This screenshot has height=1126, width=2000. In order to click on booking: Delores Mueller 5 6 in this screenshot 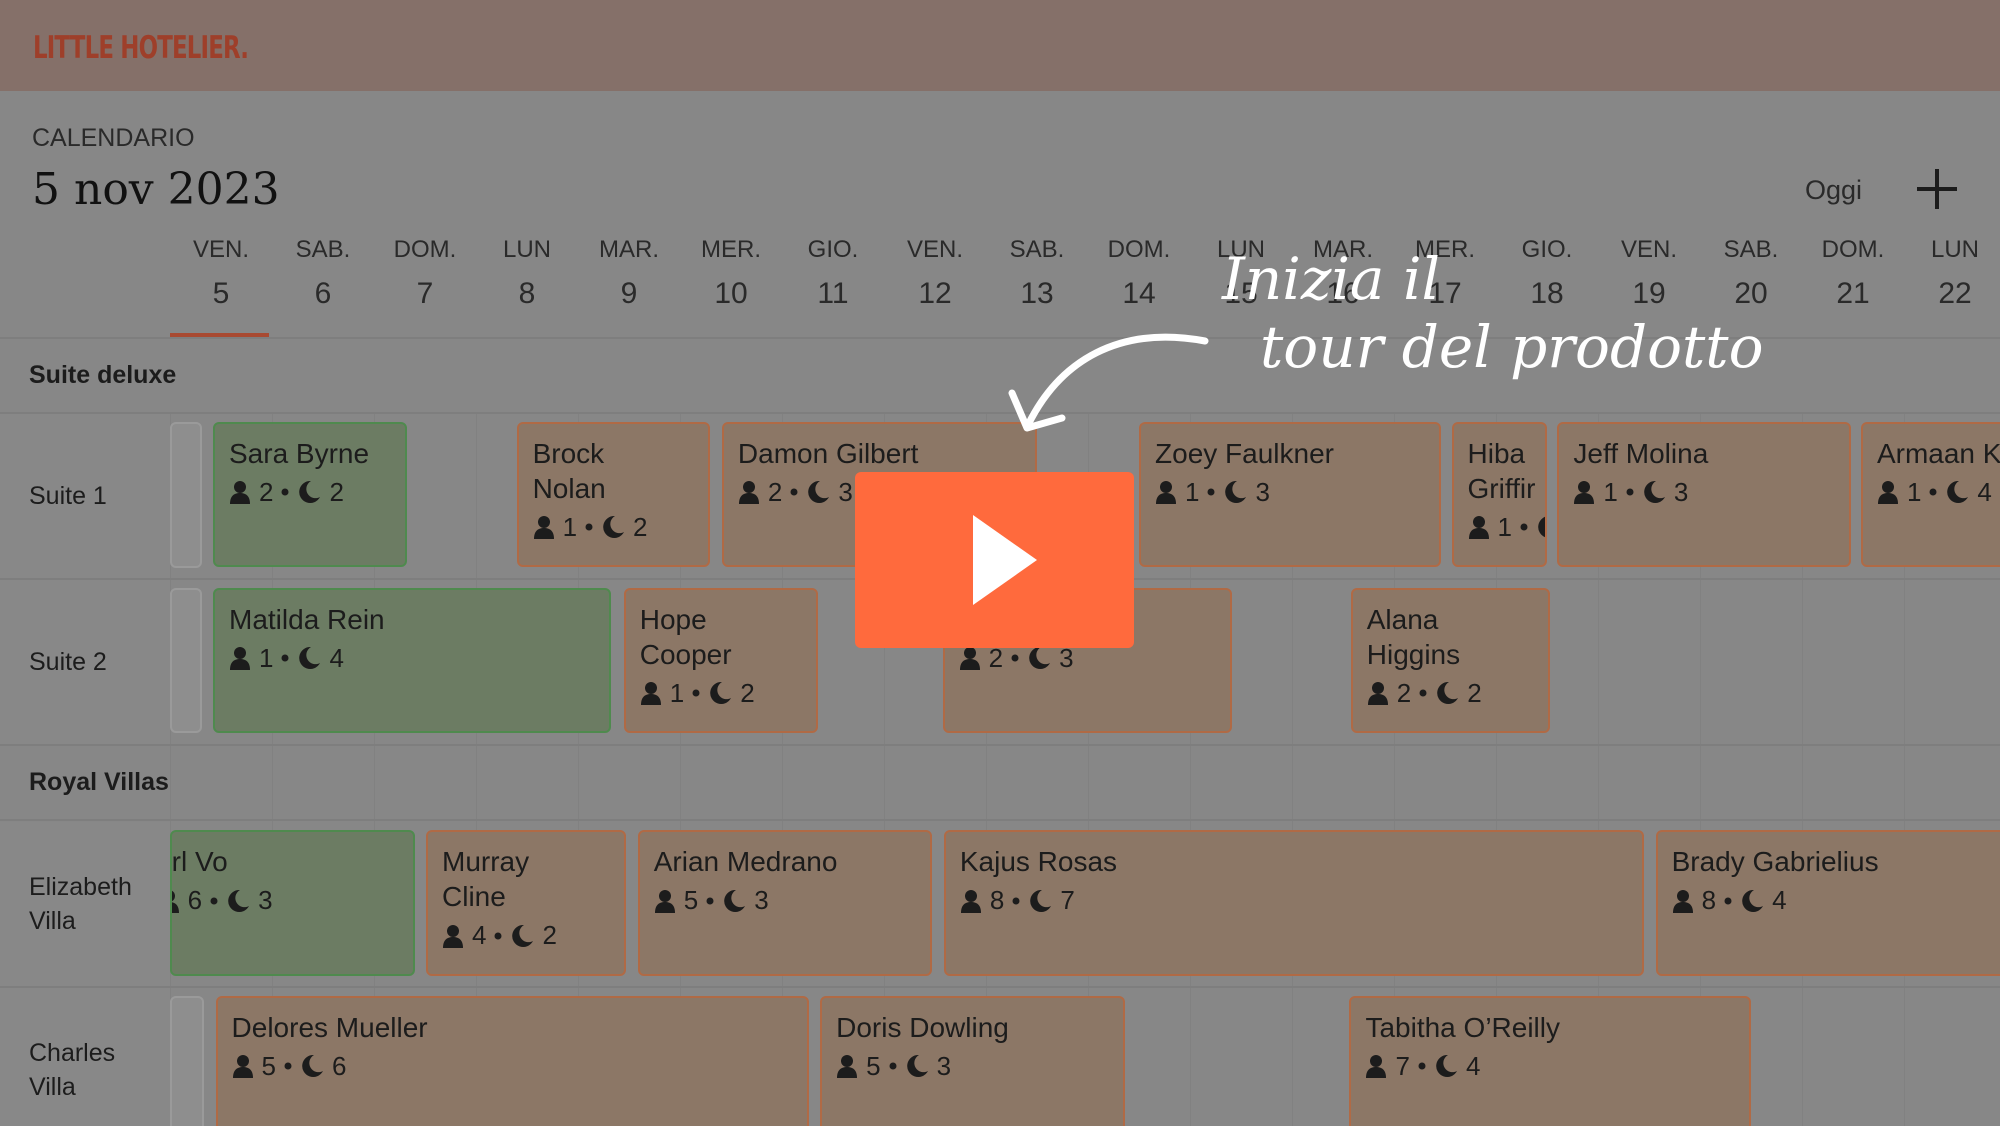, I will do `click(512, 1060)`.